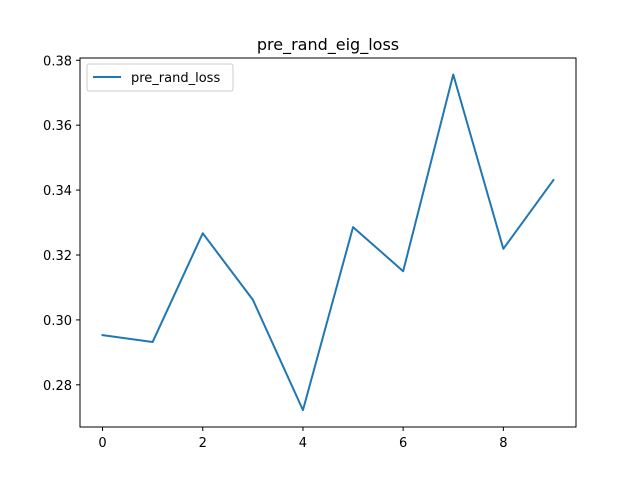  What do you see at coordinates (61, 224) in the screenshot?
I see `y-axis: 0.28 0.30 0.32 0.34 0.36 0.38` at bounding box center [61, 224].